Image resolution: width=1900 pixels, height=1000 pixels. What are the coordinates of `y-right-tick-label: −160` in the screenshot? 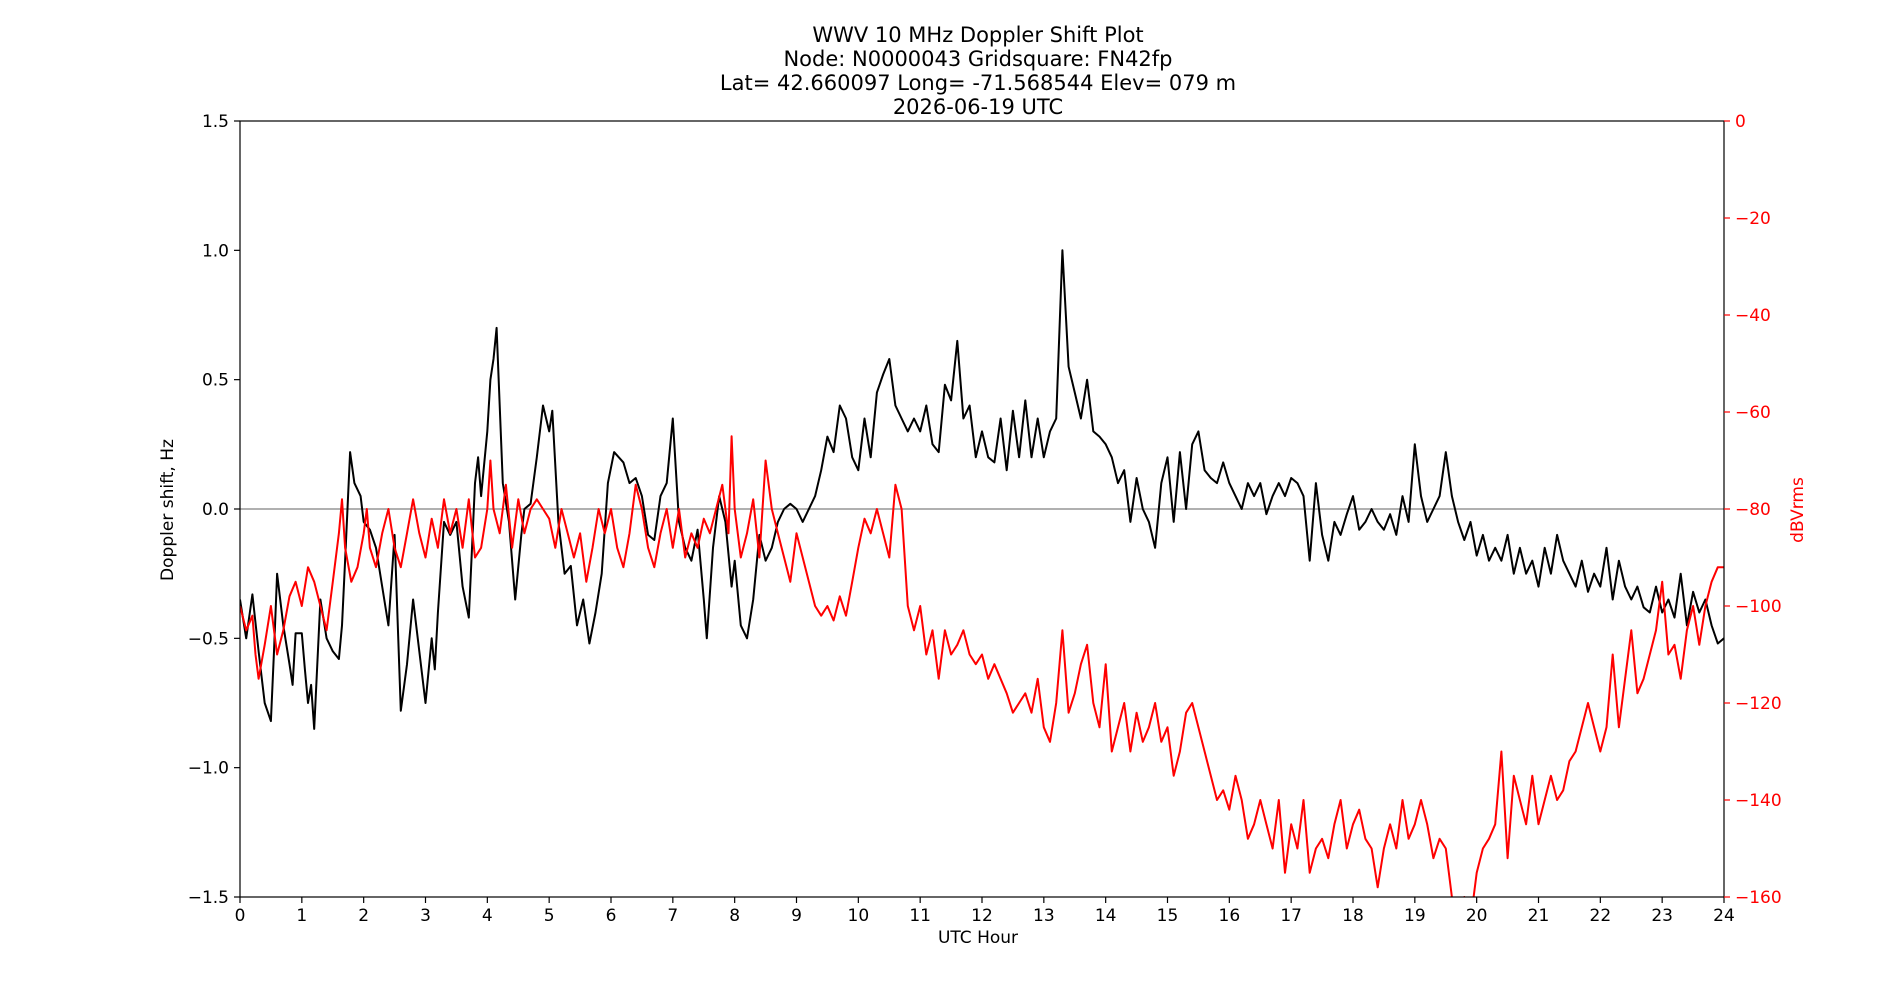 It's located at (1758, 898).